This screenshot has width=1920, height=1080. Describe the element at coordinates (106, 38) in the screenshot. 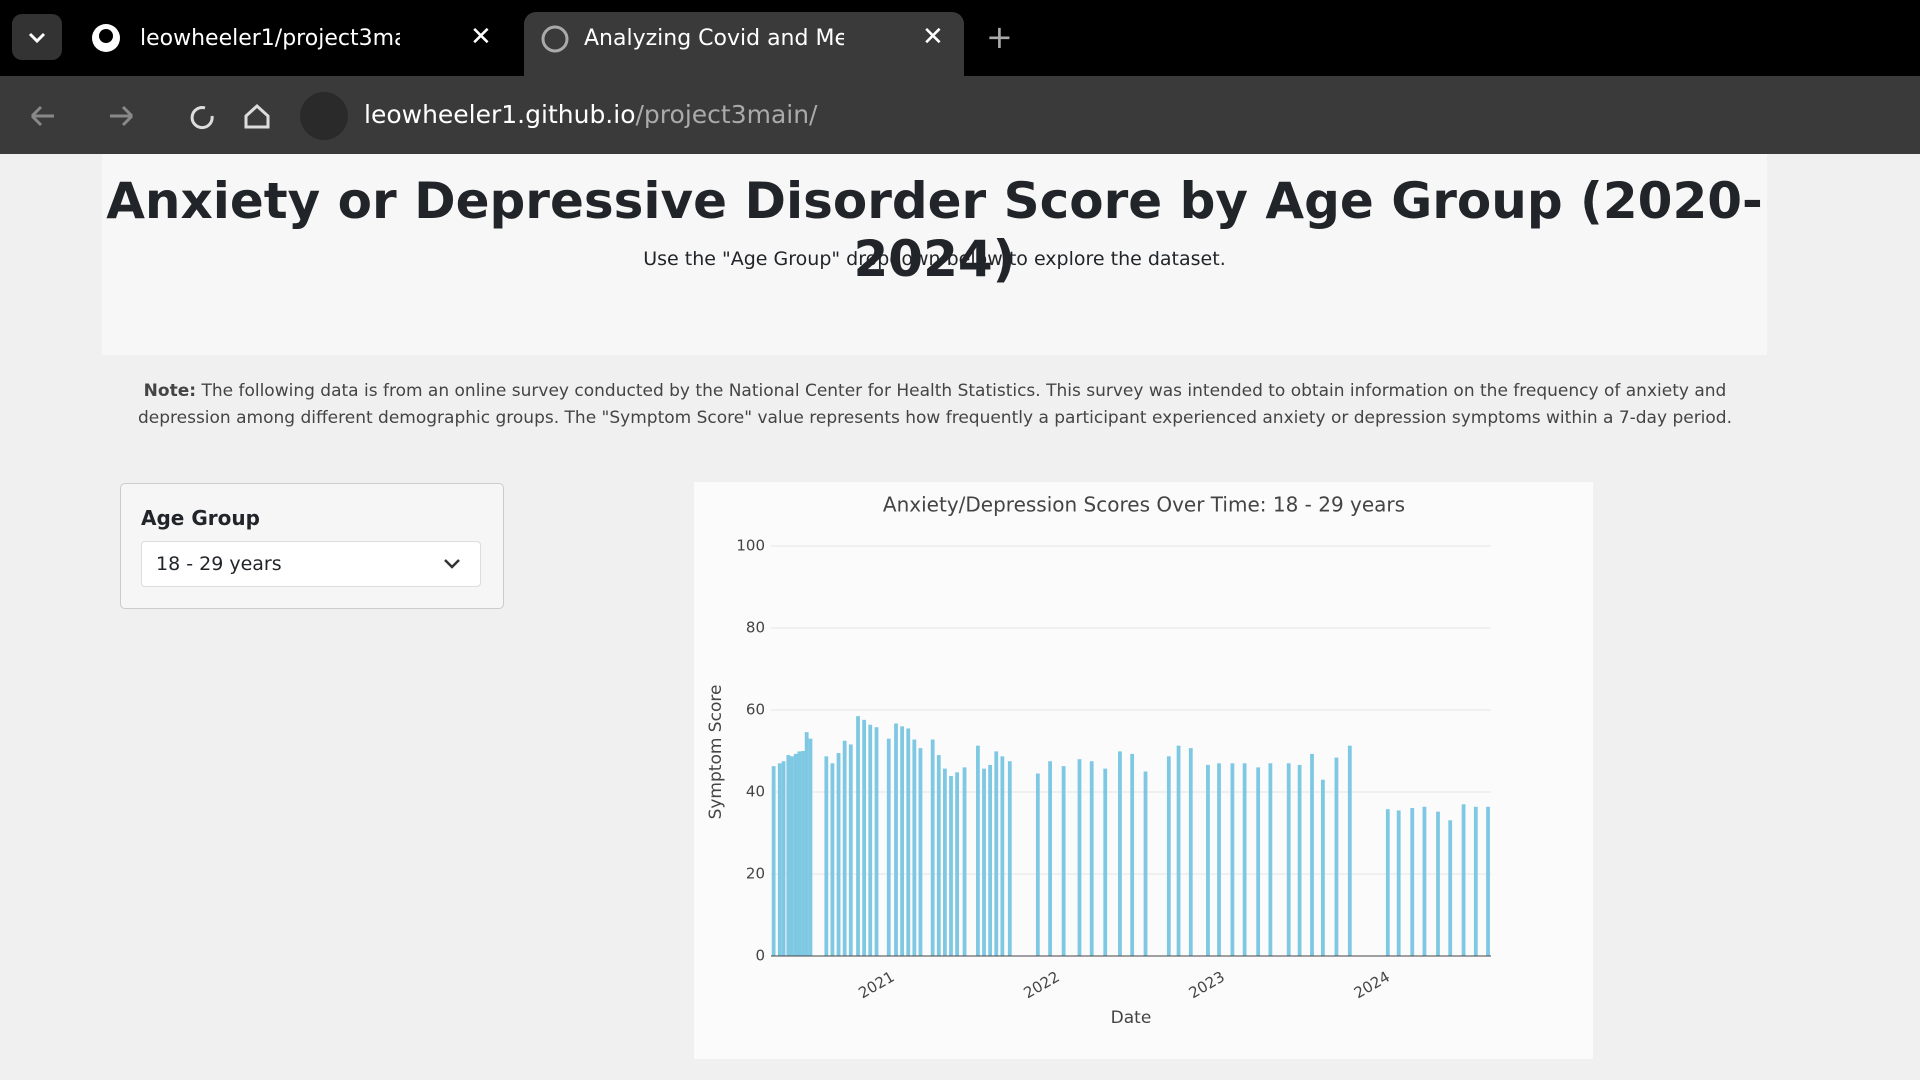

I see `github-icon` at that location.